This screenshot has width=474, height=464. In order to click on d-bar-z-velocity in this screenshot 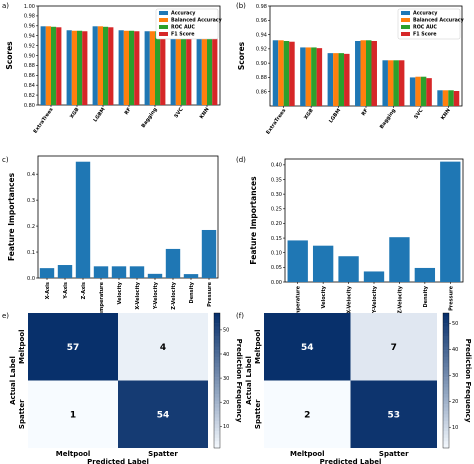, I will do `click(399, 259)`.